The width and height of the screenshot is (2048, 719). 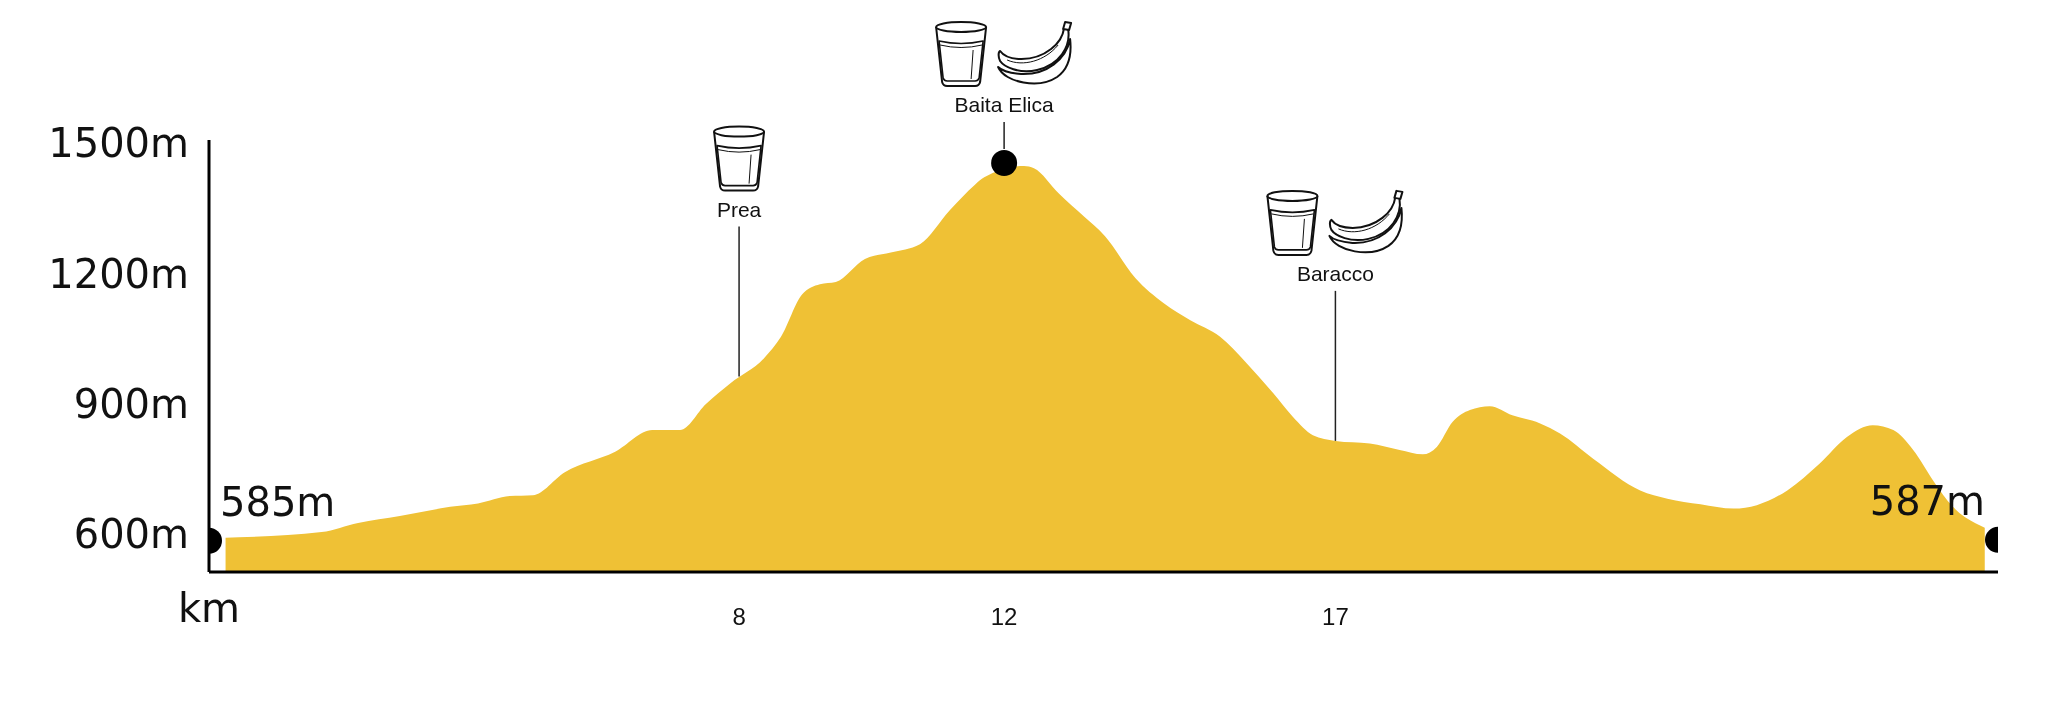 What do you see at coordinates (1335, 274) in the screenshot?
I see `annotation: Baracco` at bounding box center [1335, 274].